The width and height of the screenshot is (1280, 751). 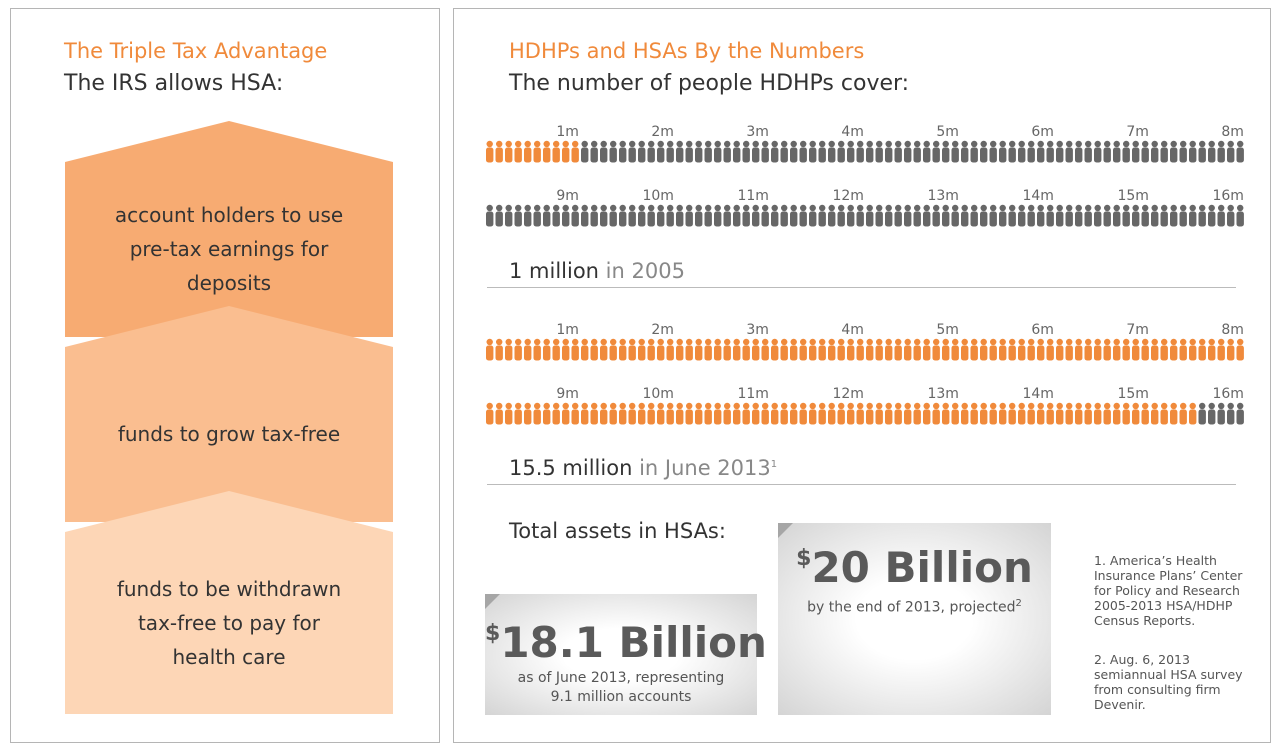 What do you see at coordinates (1227, 196) in the screenshot?
I see `tick-label: 16m` at bounding box center [1227, 196].